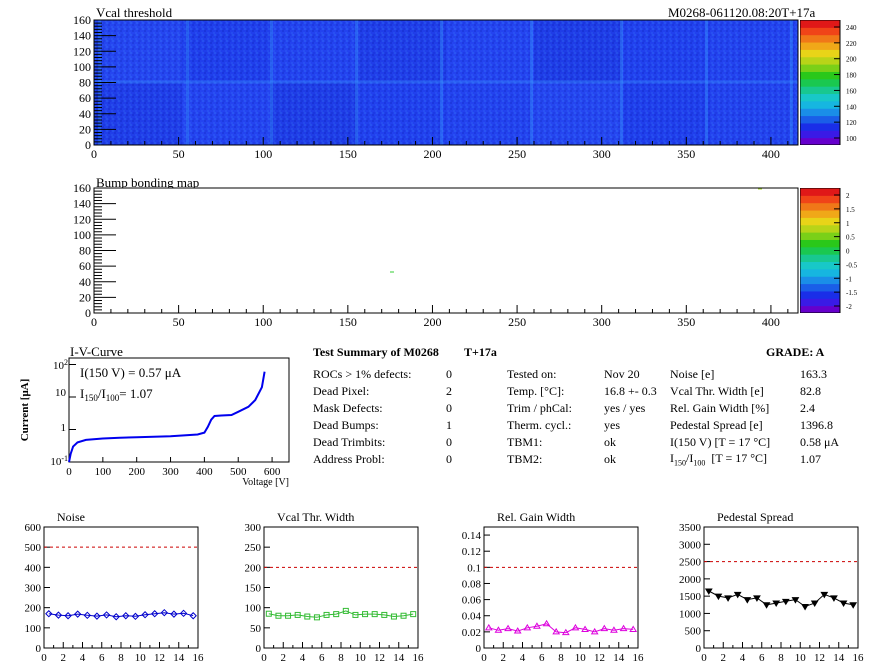 Image resolution: width=896 pixels, height=672 pixels. What do you see at coordinates (170, 472) in the screenshot?
I see `iv-xtick-label: 300` at bounding box center [170, 472].